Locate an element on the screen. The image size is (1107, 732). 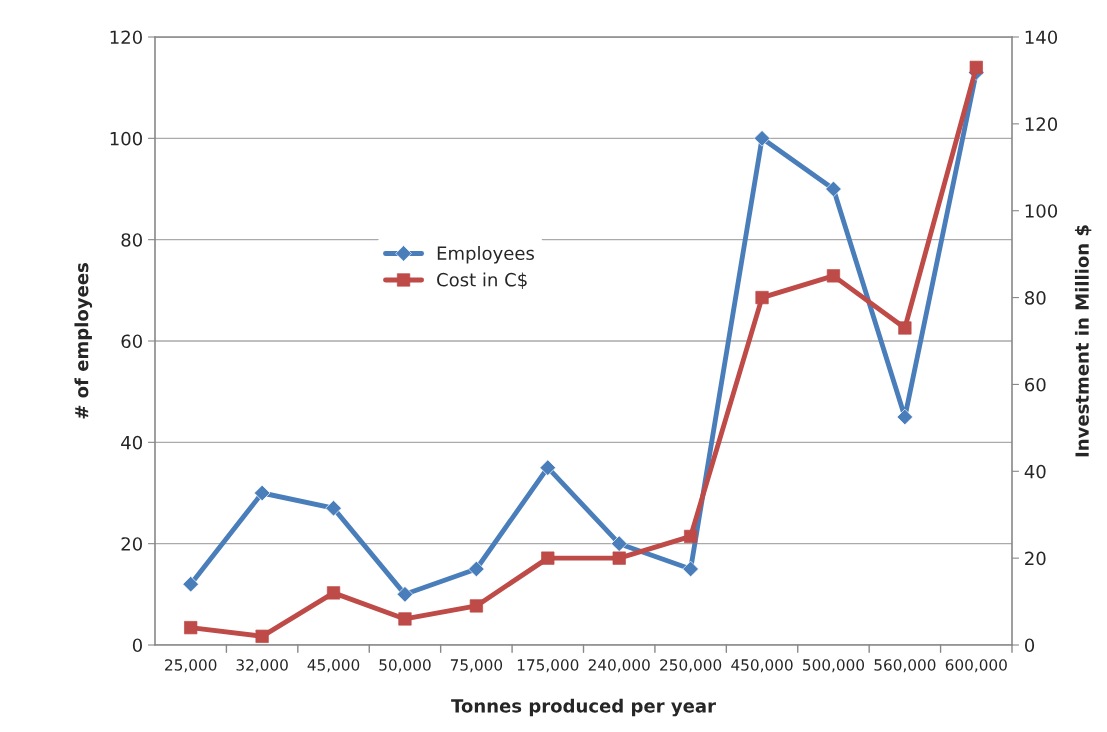
x-tick-label: 45,000 is located at coordinates (333, 666).